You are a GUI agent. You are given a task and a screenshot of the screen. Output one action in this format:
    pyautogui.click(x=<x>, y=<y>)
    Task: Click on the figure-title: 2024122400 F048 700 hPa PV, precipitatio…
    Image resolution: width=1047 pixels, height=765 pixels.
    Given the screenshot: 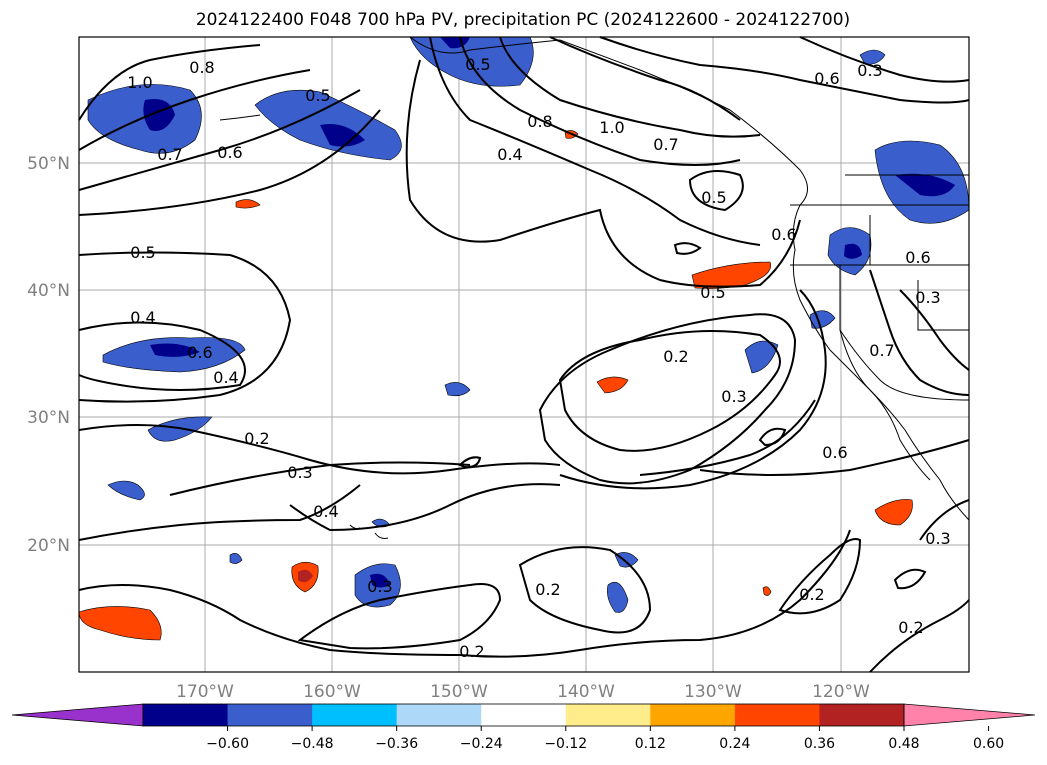 What is the action you would take?
    pyautogui.click(x=523, y=20)
    